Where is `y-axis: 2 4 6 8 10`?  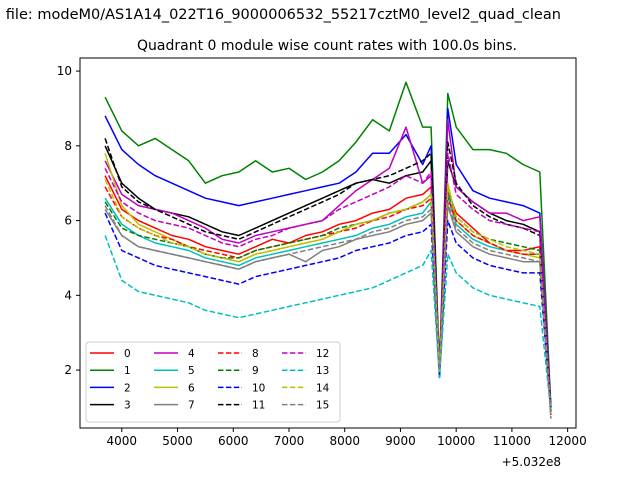
y-axis: 2 4 6 8 10 is located at coordinates (68, 220).